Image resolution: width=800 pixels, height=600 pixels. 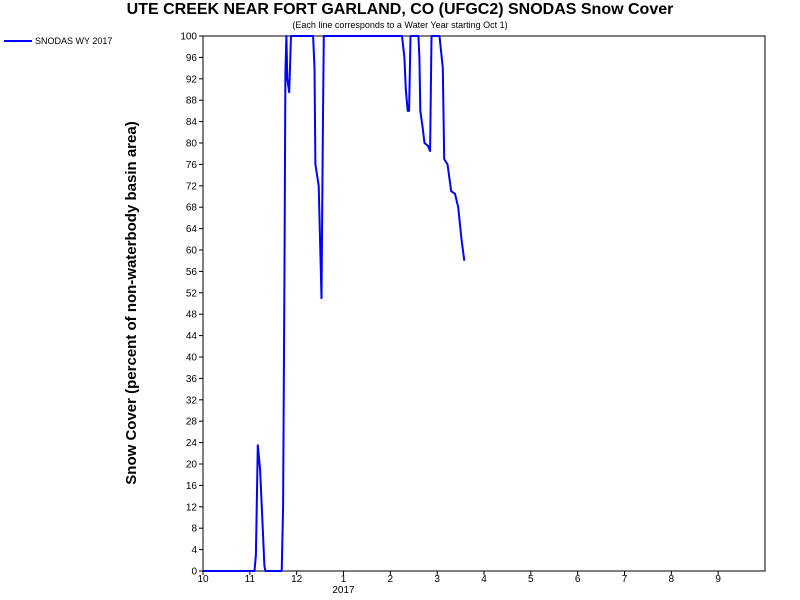 I want to click on y-tick-label: 52, so click(x=192, y=293).